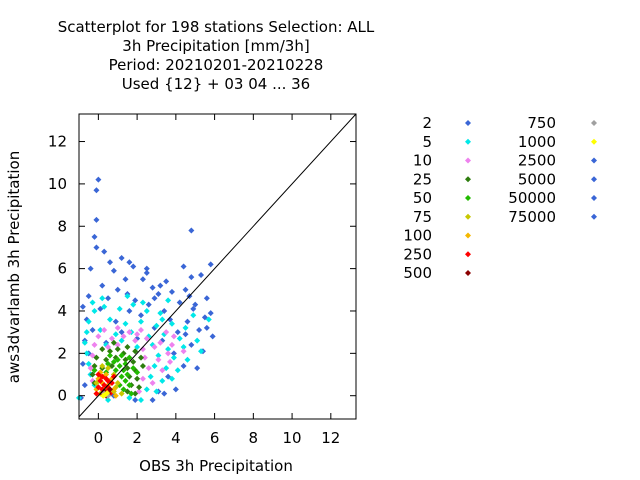 This screenshot has height=480, width=640. Describe the element at coordinates (417, 236) in the screenshot. I see `legend-label-100: 100` at that location.